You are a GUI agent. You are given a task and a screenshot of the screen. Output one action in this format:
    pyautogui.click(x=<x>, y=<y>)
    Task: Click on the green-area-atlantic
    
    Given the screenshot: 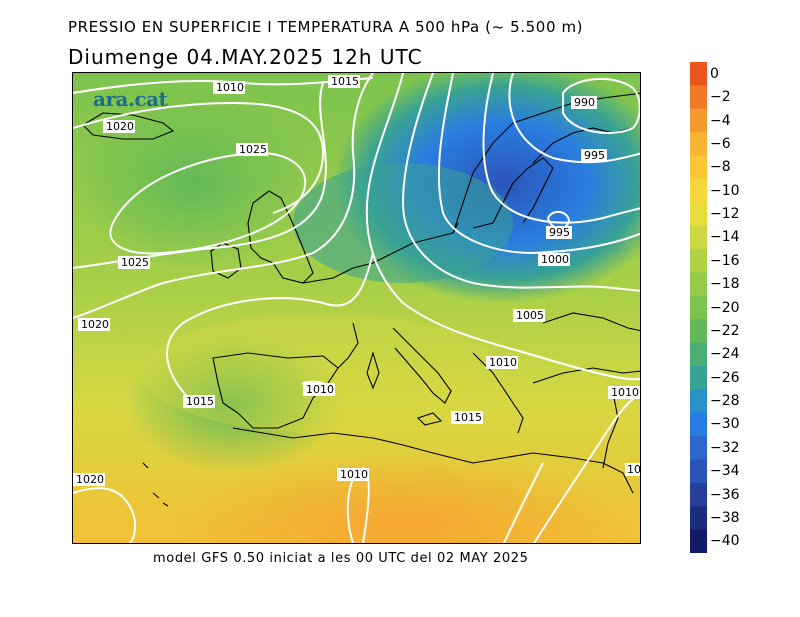 What is the action you would take?
    pyautogui.click(x=193, y=183)
    